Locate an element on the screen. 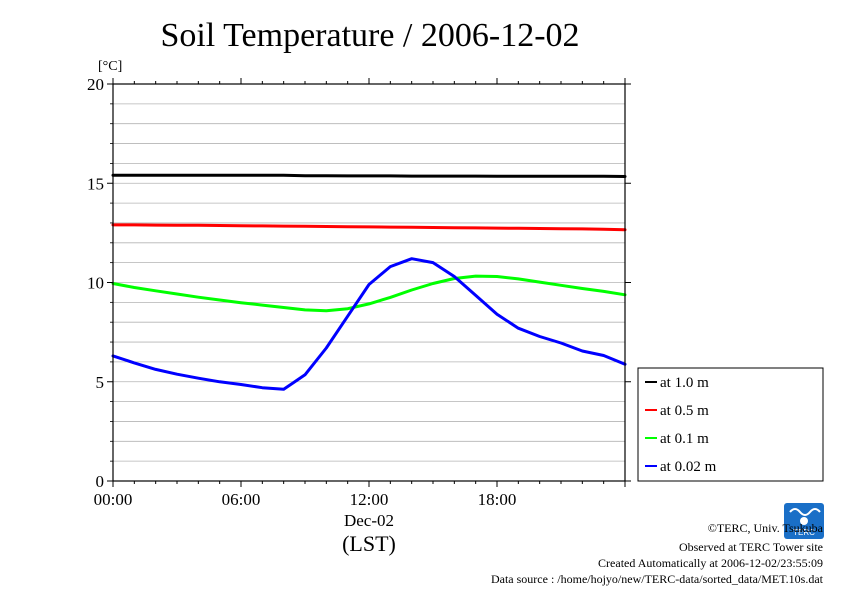  y-tick-label: 0 is located at coordinates (100, 481).